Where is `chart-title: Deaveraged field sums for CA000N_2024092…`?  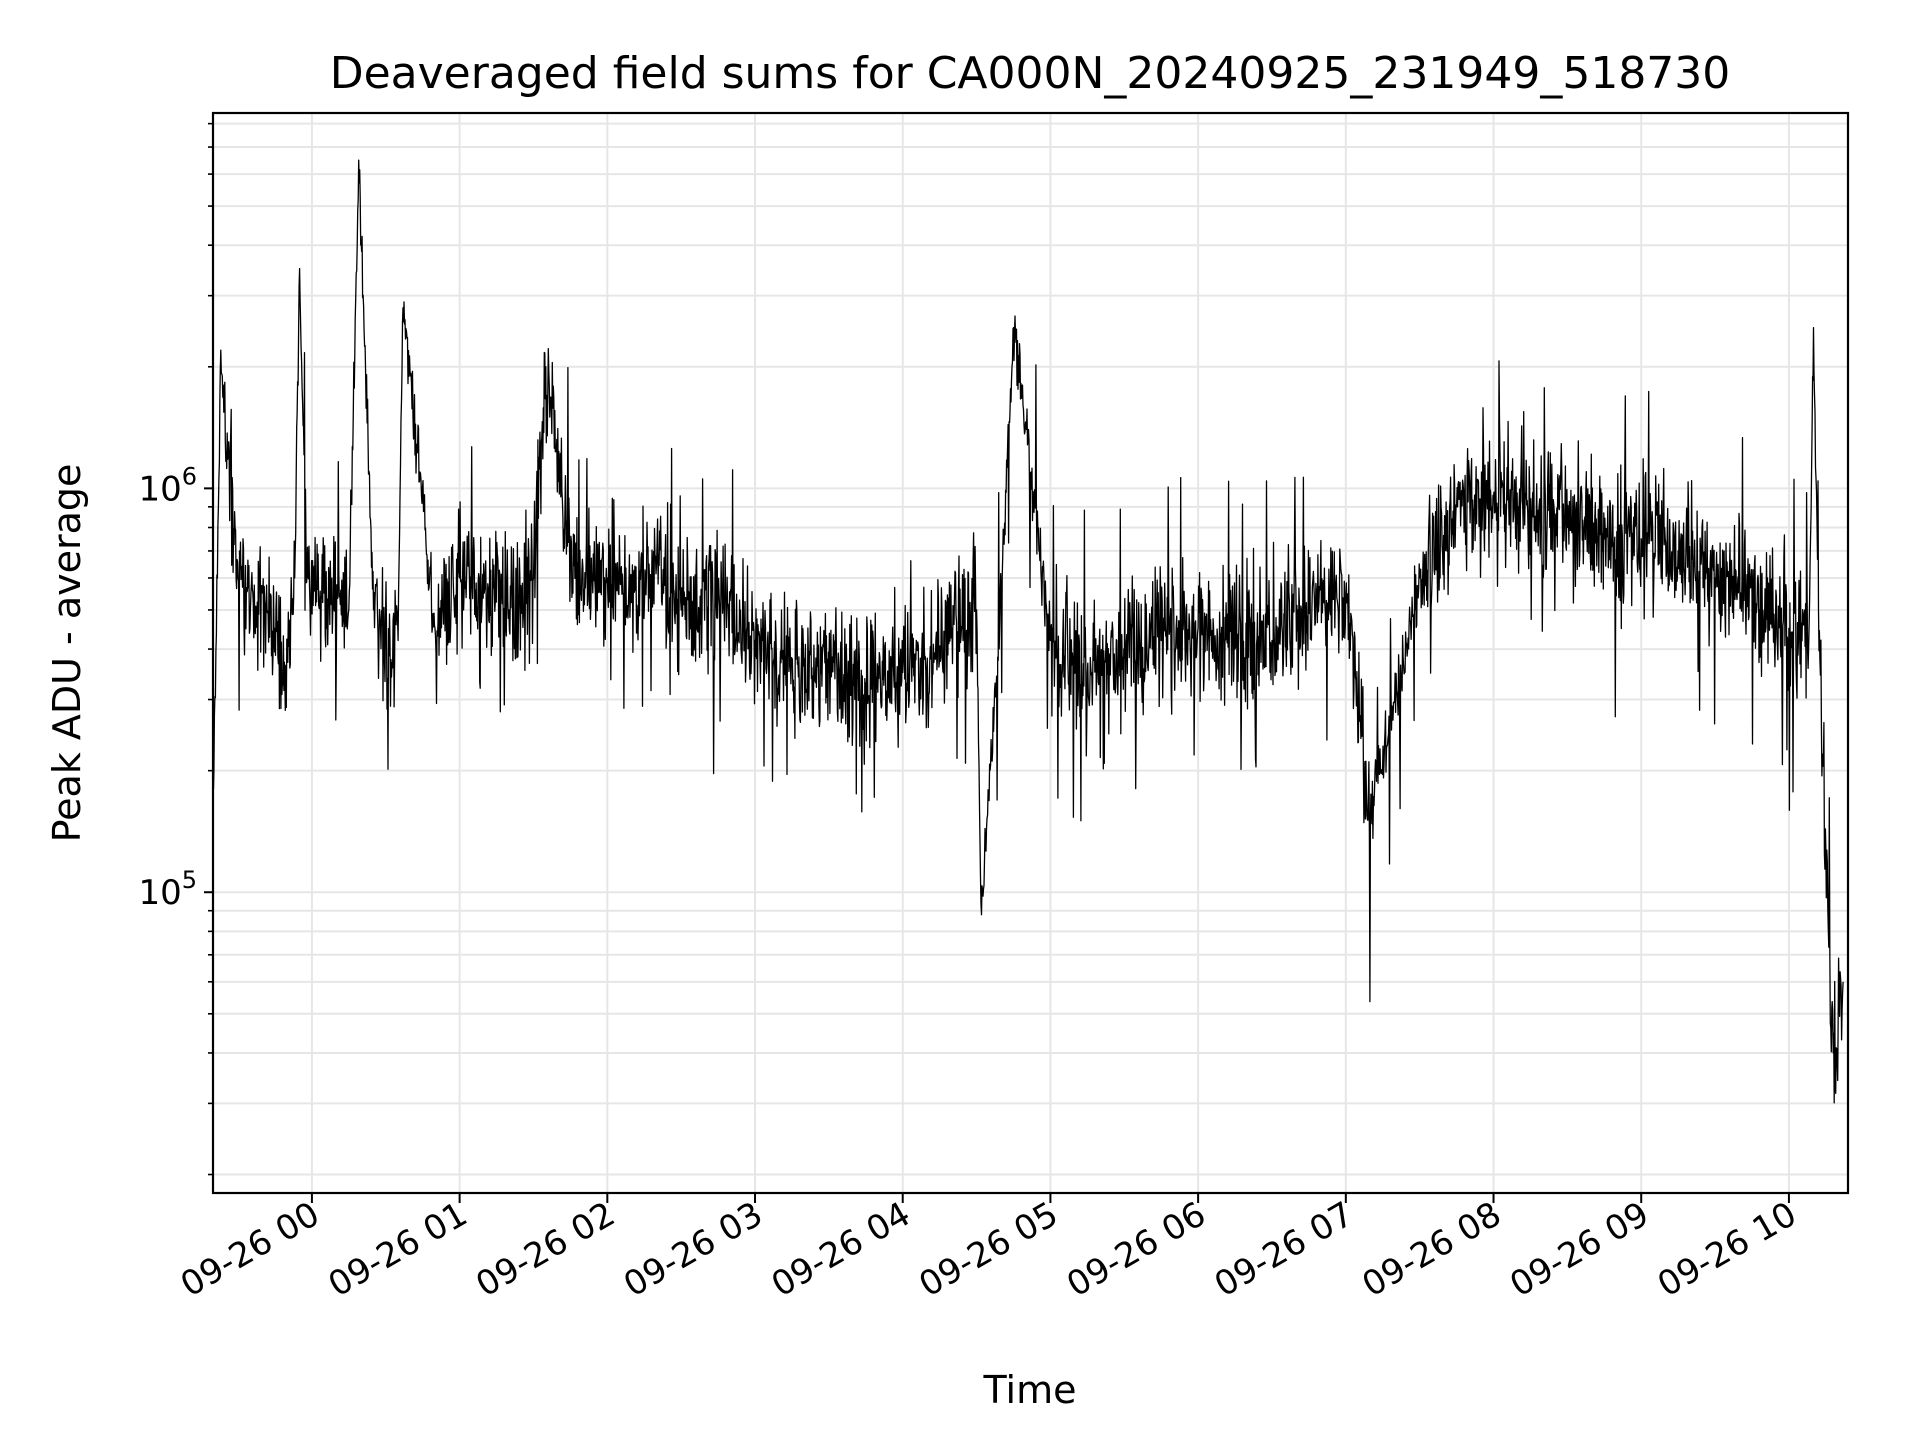
chart-title: Deaveraged field sums for CA000N_2024092… is located at coordinates (1030, 73).